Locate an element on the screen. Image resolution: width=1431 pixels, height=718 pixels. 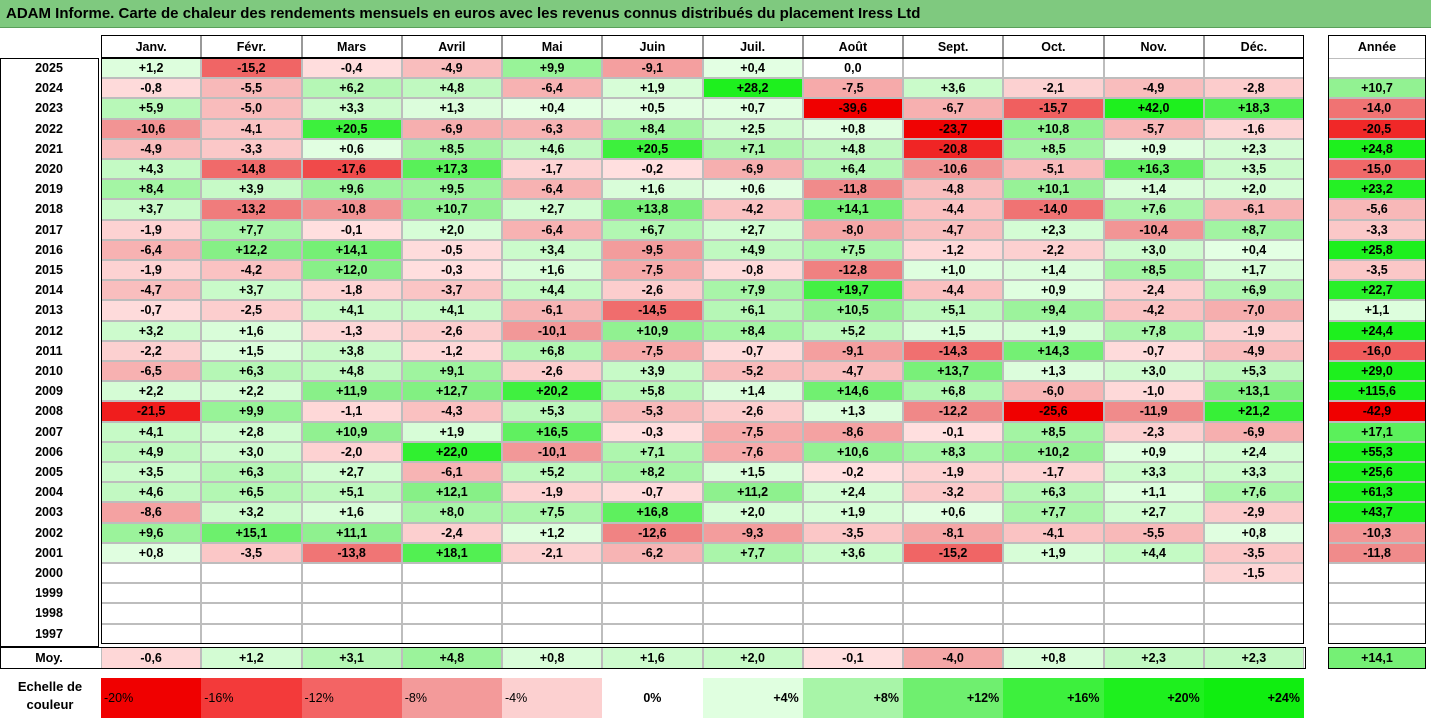
annual-cell: +43,7 is located at coordinates (1377, 512).